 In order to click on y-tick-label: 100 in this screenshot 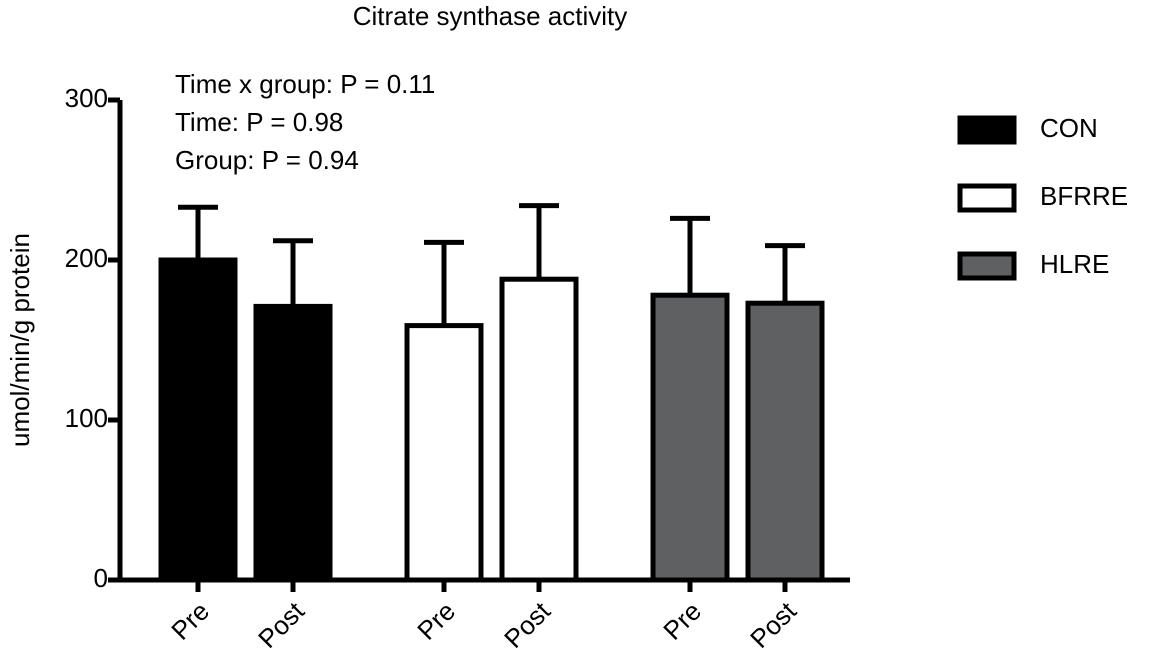, I will do `click(86, 418)`.